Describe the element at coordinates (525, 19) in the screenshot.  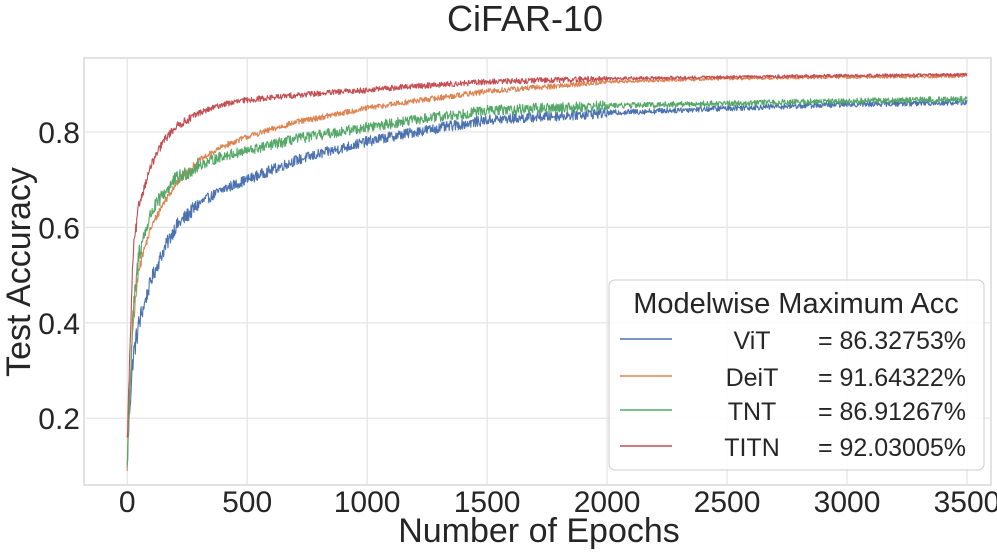
I see `chart-title: CiFAR-10` at that location.